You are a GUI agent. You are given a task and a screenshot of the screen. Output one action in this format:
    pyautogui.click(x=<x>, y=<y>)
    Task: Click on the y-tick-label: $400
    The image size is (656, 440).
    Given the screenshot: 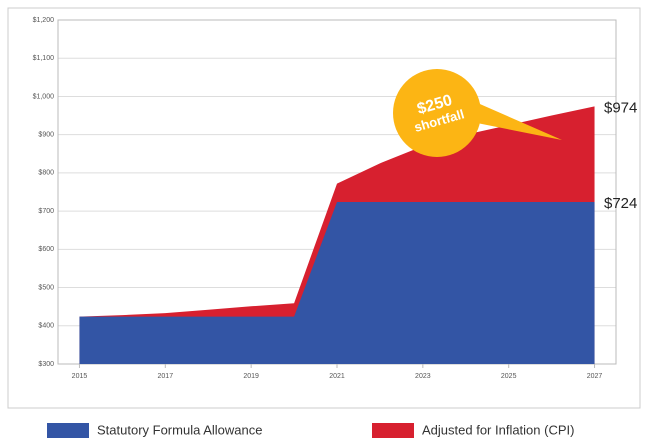 What is the action you would take?
    pyautogui.click(x=46, y=326)
    